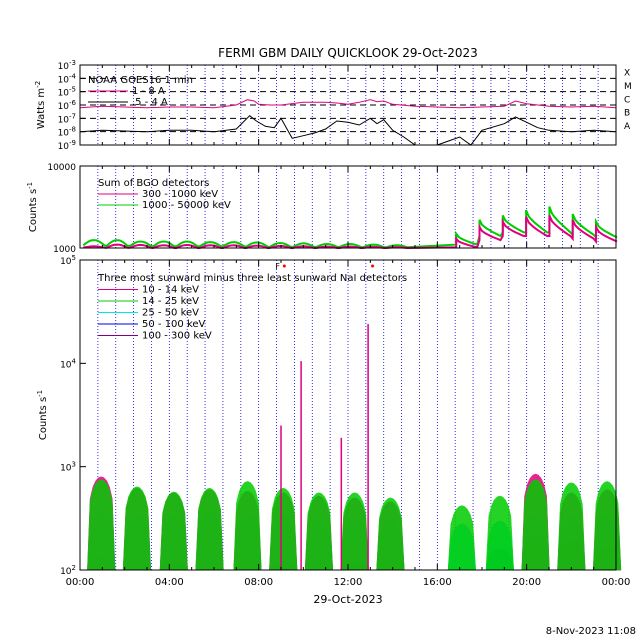 The width and height of the screenshot is (640, 640). What do you see at coordinates (169, 582) in the screenshot?
I see `x-tick-label: 04:00` at bounding box center [169, 582].